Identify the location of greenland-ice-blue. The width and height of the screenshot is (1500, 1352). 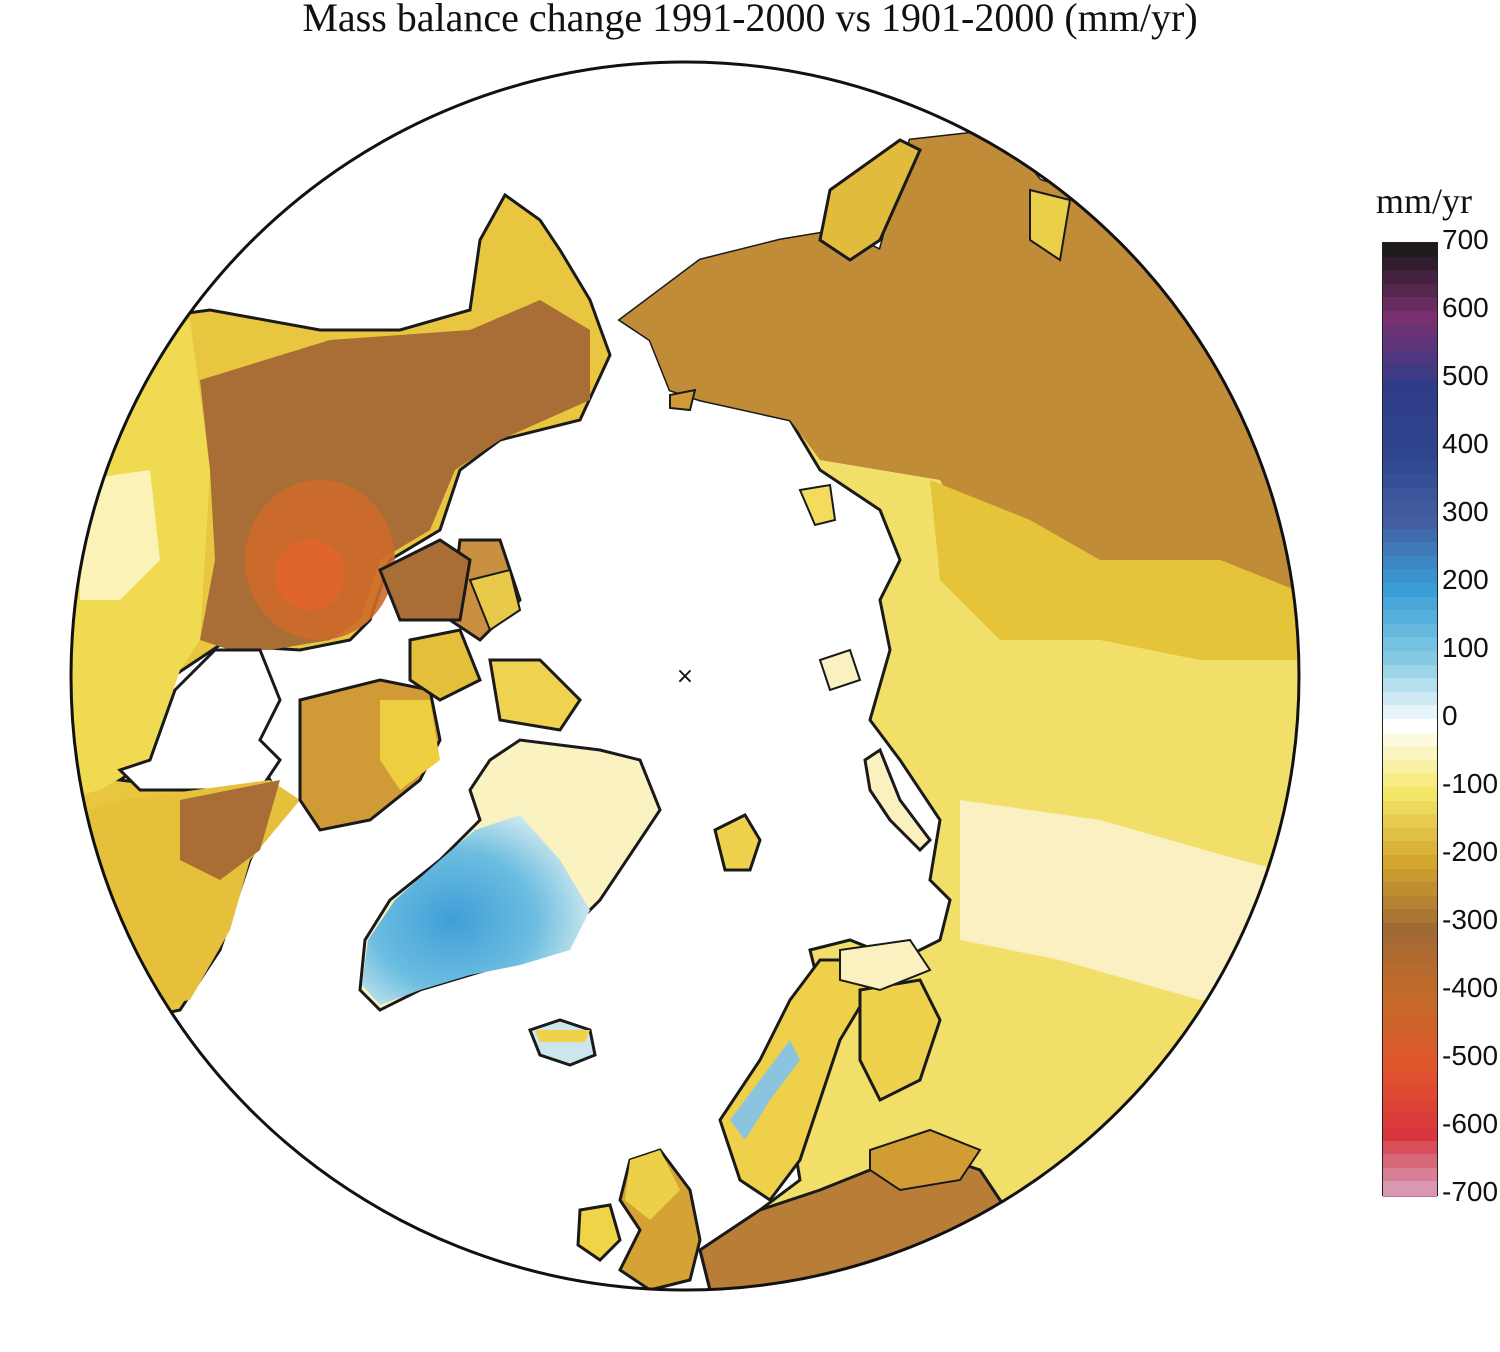
(476, 910).